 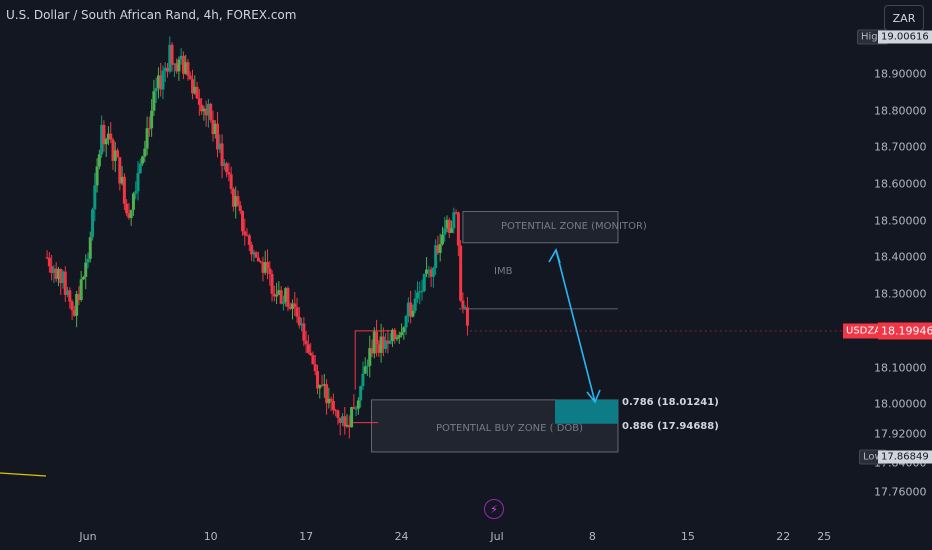 What do you see at coordinates (824, 536) in the screenshot?
I see `x-tick-label: 25` at bounding box center [824, 536].